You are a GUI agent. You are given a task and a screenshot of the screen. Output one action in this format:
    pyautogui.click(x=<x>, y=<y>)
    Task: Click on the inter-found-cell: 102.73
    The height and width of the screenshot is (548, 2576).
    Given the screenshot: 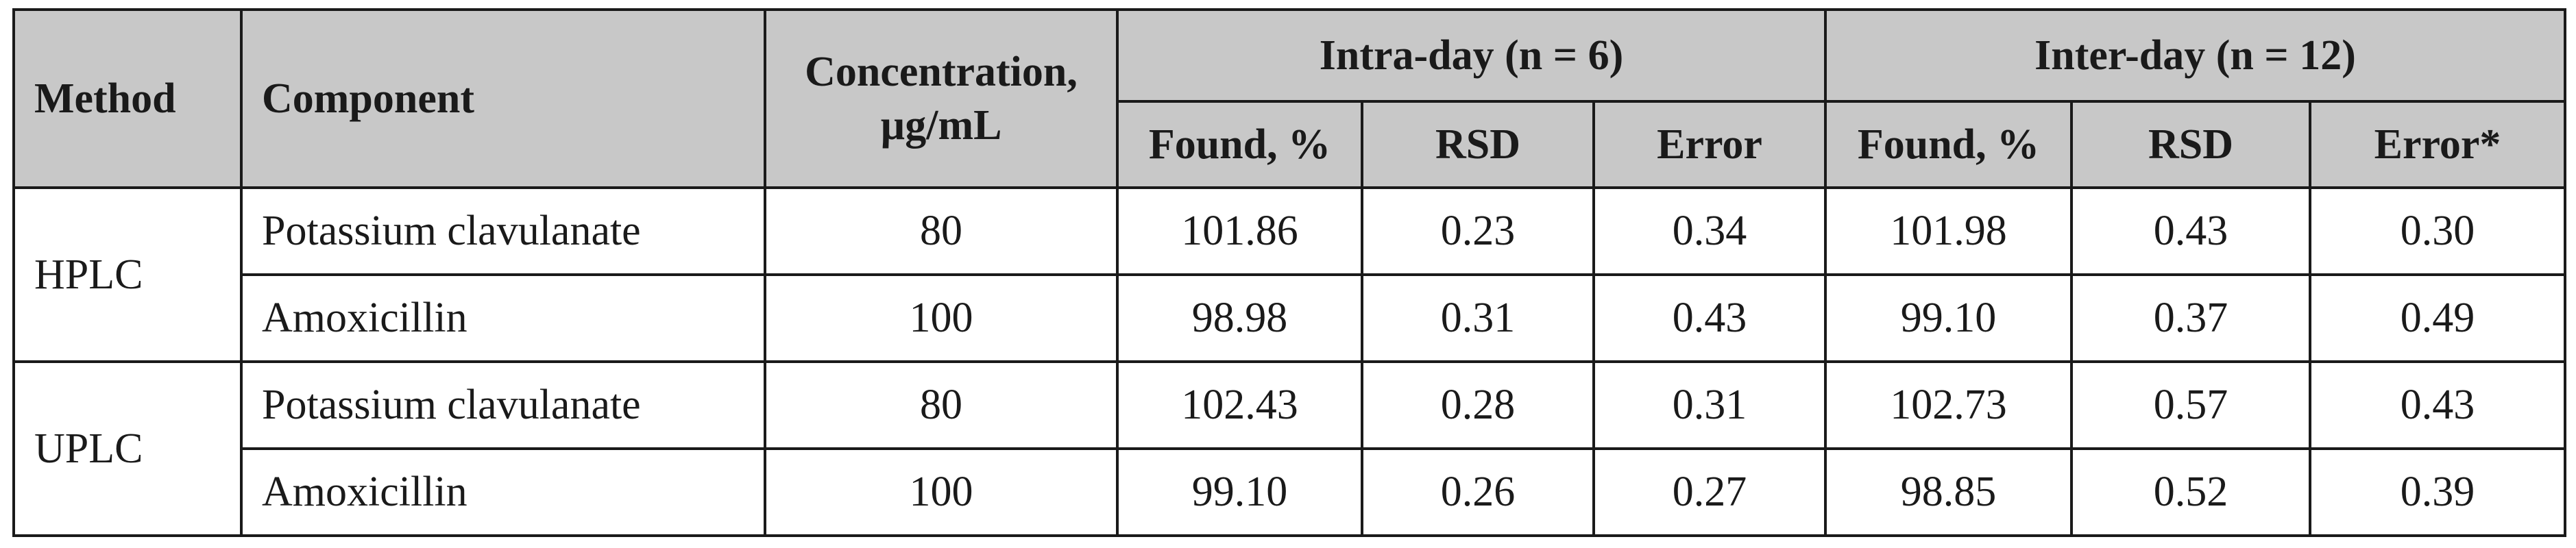 What is the action you would take?
    pyautogui.click(x=1949, y=405)
    